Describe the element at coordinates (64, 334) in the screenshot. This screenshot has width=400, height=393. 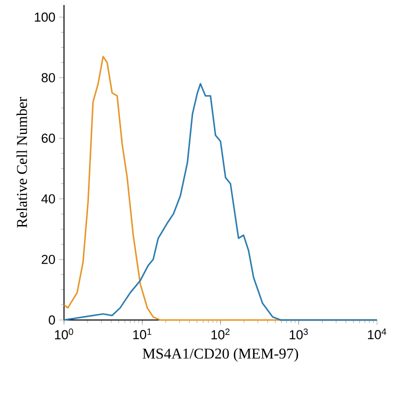
I see `x-tick-label: 10$^{0}$` at that location.